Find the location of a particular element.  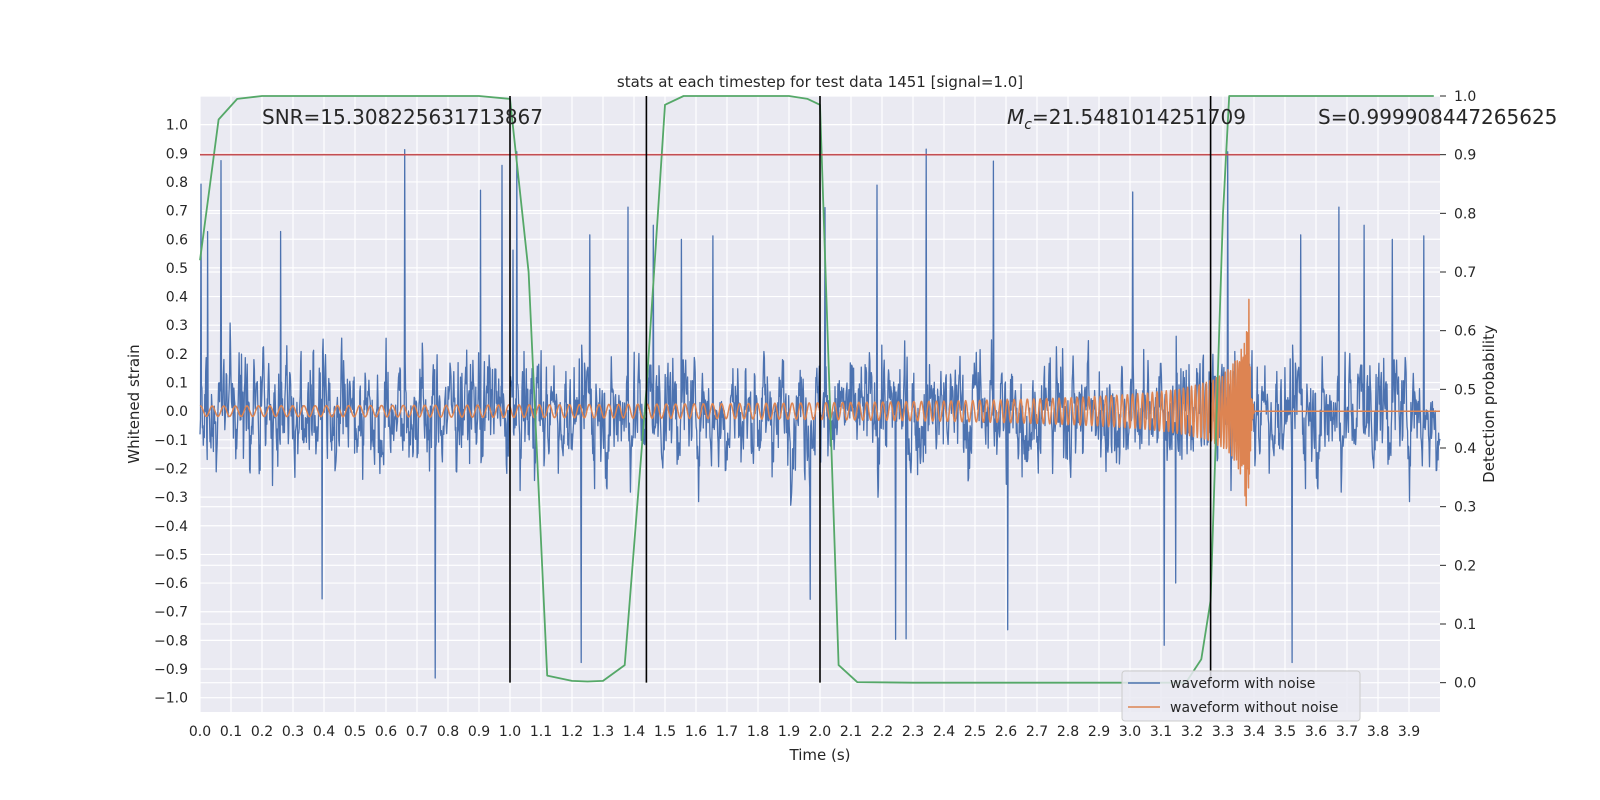

x-tick-label: 3.1 is located at coordinates (1161, 732).